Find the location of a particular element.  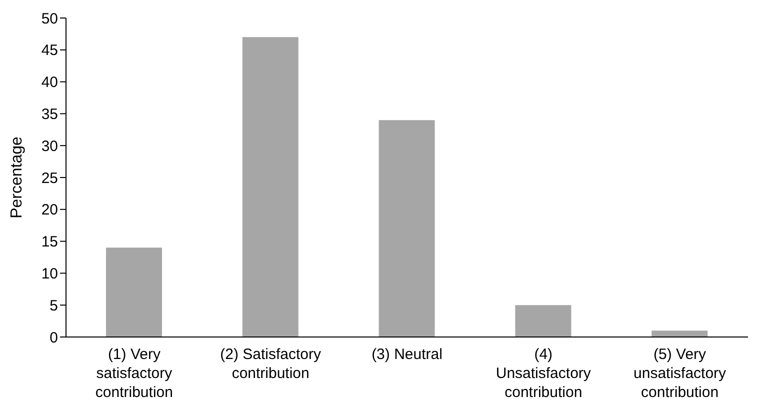

x-tick-label: (3) Neutral is located at coordinates (407, 354).